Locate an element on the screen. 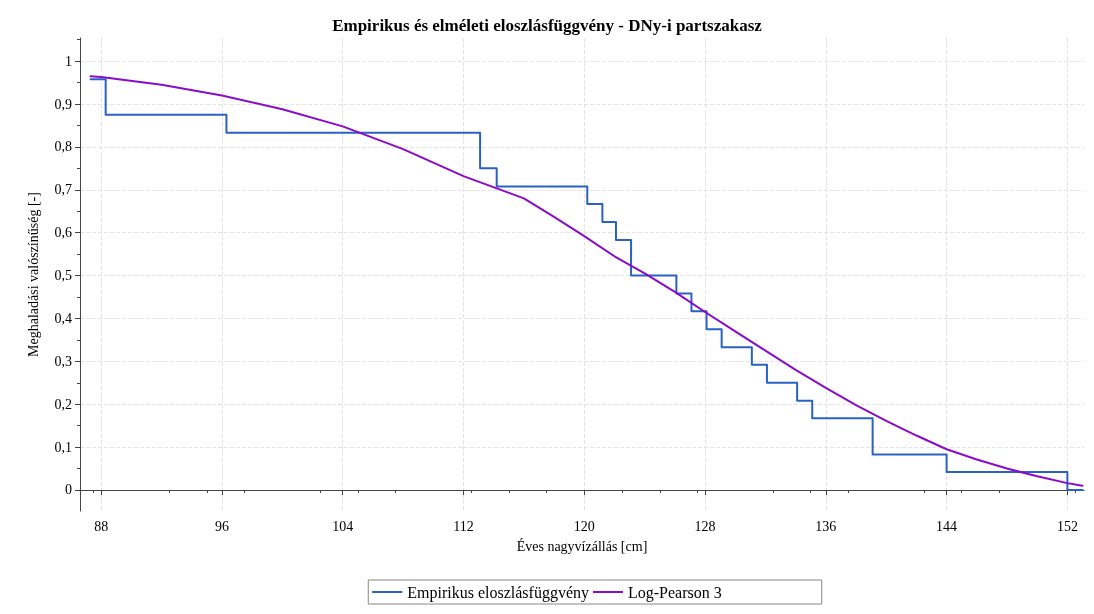 Image resolution: width=1094 pixels, height=614 pixels. y-tick-label: 0,4 is located at coordinates (63, 318).